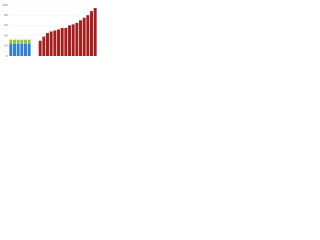 The width and height of the screenshot is (320, 240). What do you see at coordinates (4, 5) in the screenshot?
I see `y-tick-label: 100` at bounding box center [4, 5].